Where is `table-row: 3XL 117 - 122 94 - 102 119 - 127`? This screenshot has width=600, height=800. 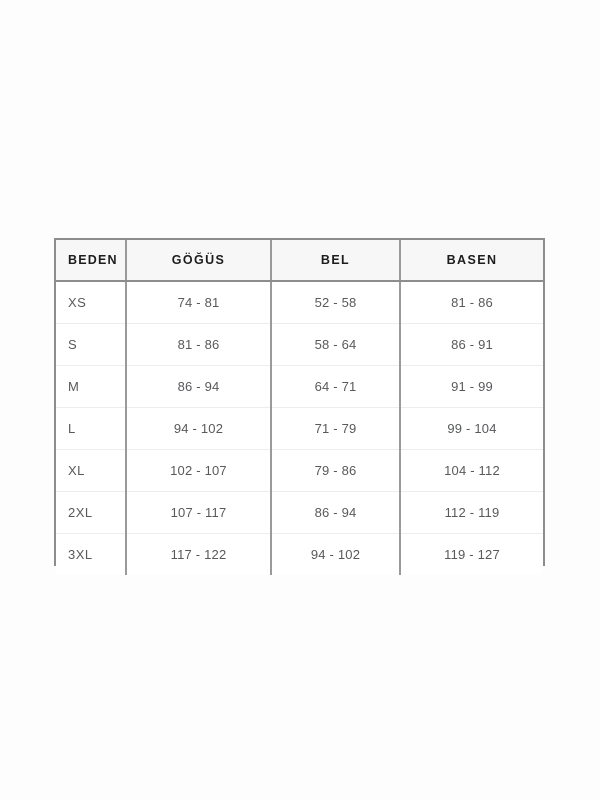
table-row: 3XL 117 - 122 94 - 102 119 - 127 is located at coordinates (299, 554).